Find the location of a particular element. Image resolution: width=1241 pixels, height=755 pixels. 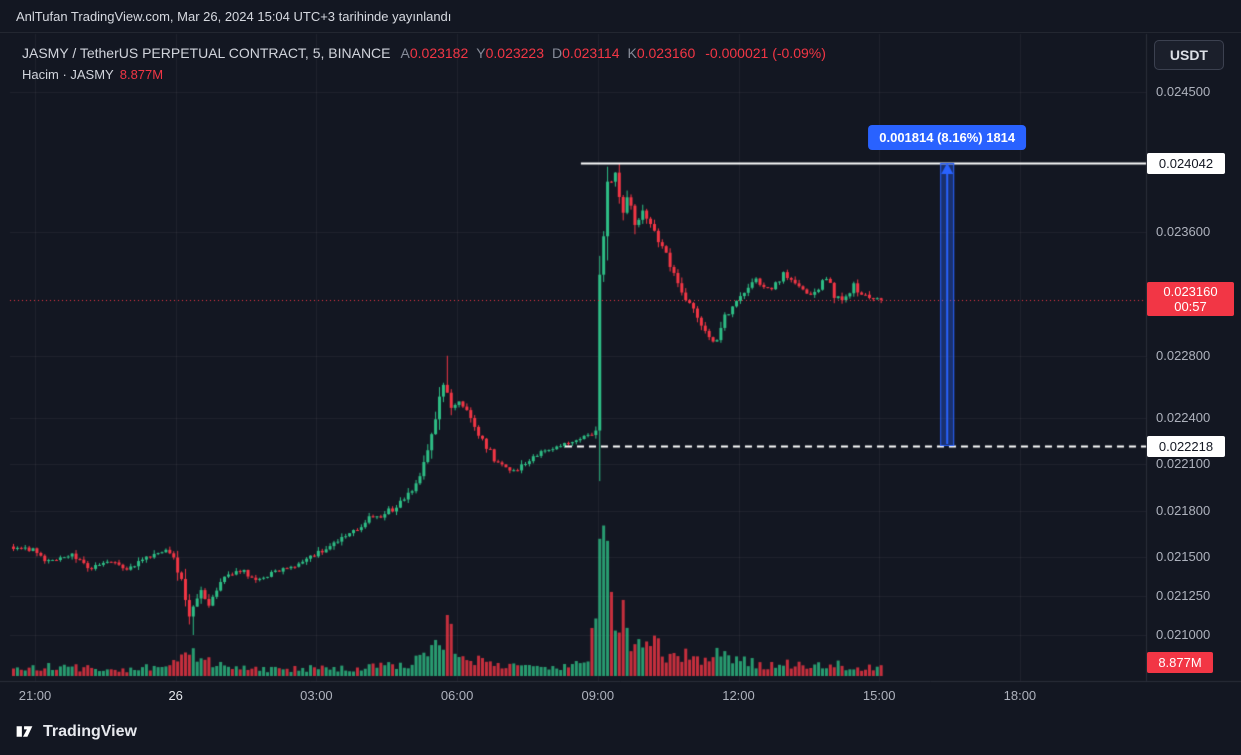

ohlc-pair: K0.023160 is located at coordinates (662, 53).